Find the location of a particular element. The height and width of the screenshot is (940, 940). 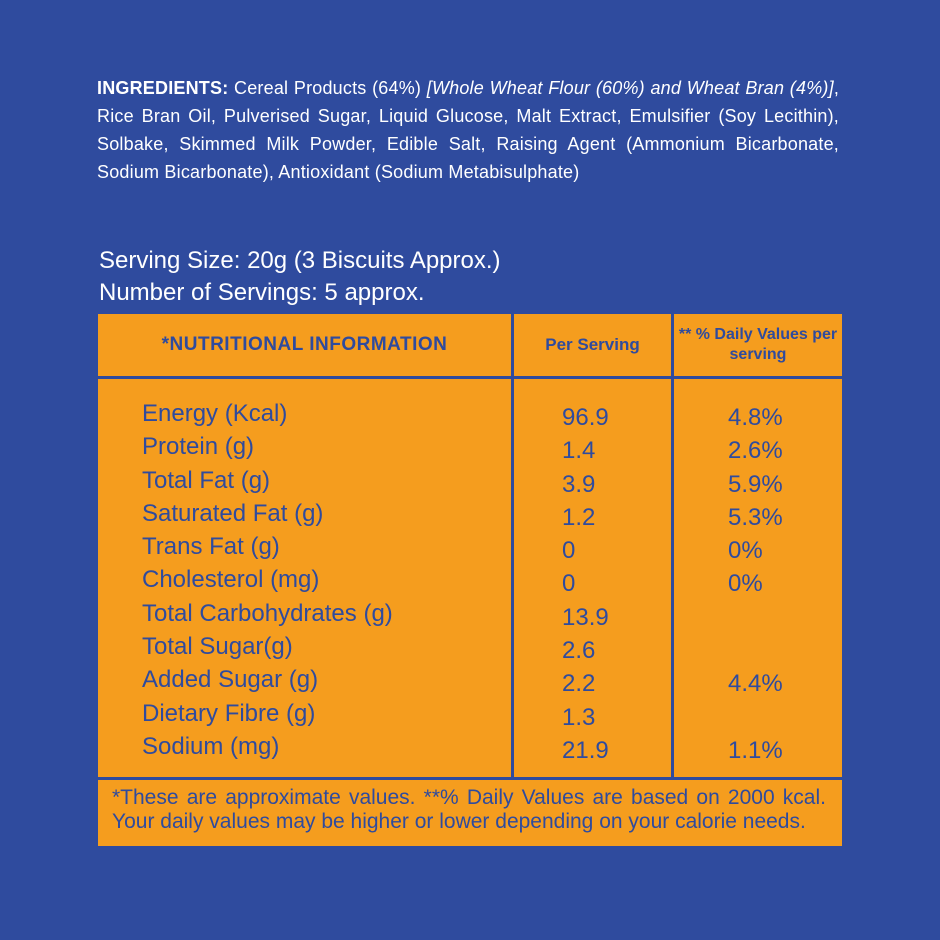

per-serving-value: 1.4 is located at coordinates (579, 451).